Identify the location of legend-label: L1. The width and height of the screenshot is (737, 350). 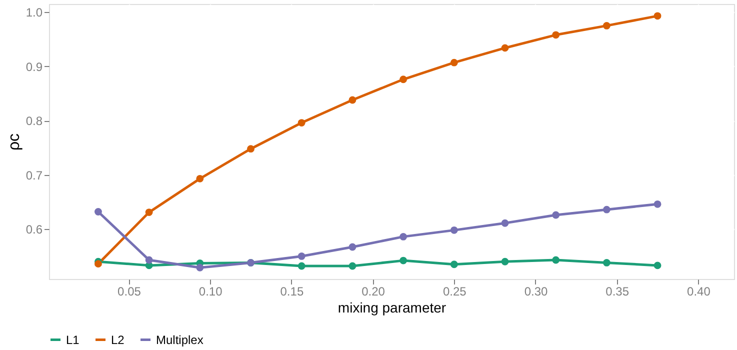
(73, 339).